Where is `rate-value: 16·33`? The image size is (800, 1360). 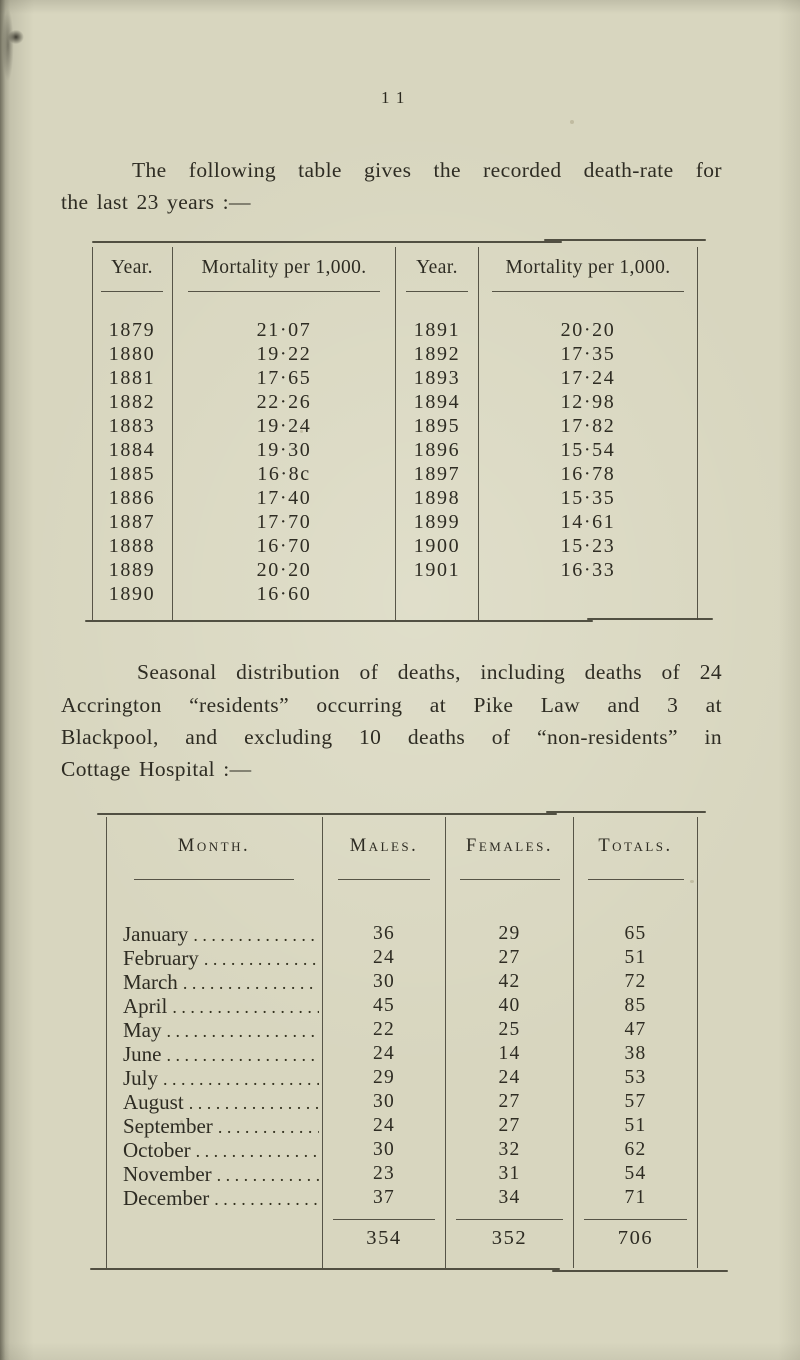
rate-value: 16·33 is located at coordinates (588, 570).